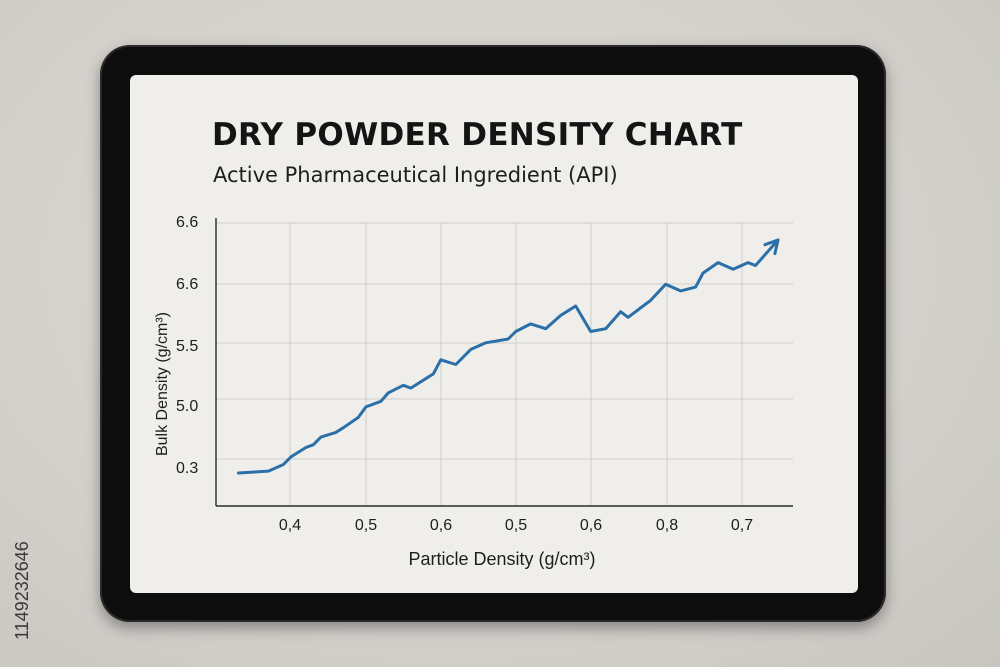 The width and height of the screenshot is (1000, 667). I want to click on chart-title: DRY POWDER DENSITY CHART, so click(477, 135).